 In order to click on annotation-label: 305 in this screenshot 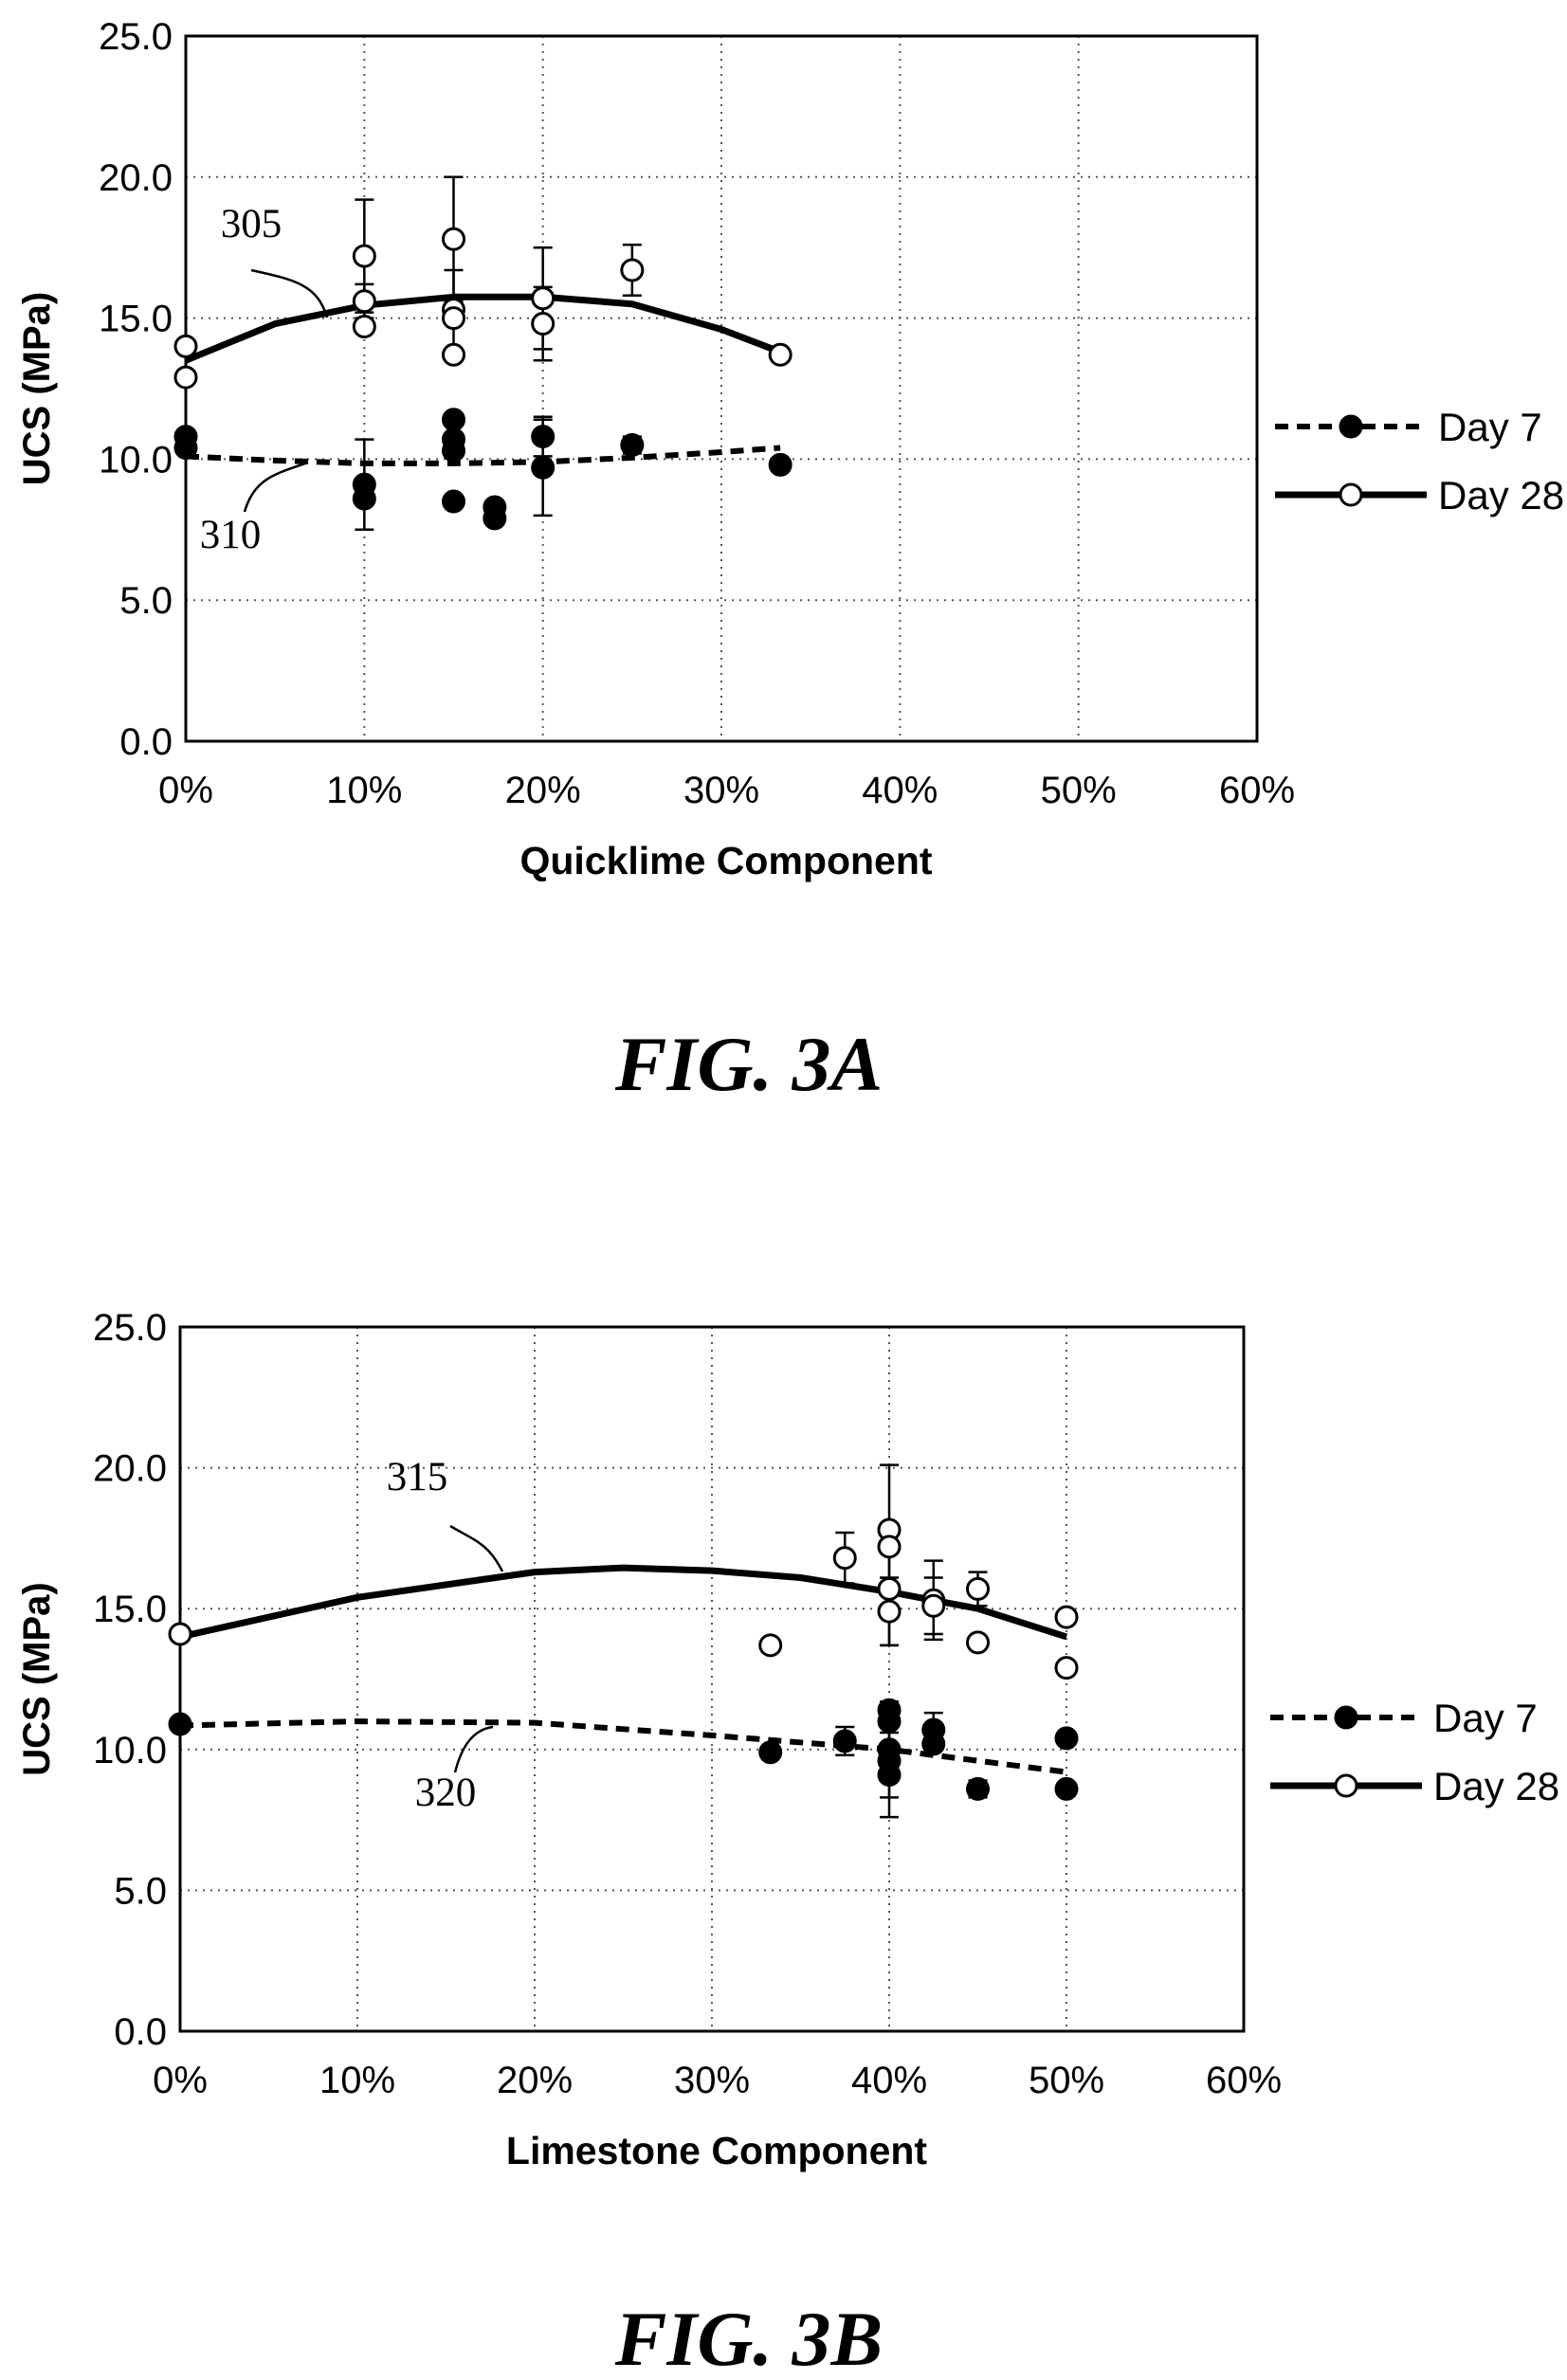, I will do `click(251, 224)`.